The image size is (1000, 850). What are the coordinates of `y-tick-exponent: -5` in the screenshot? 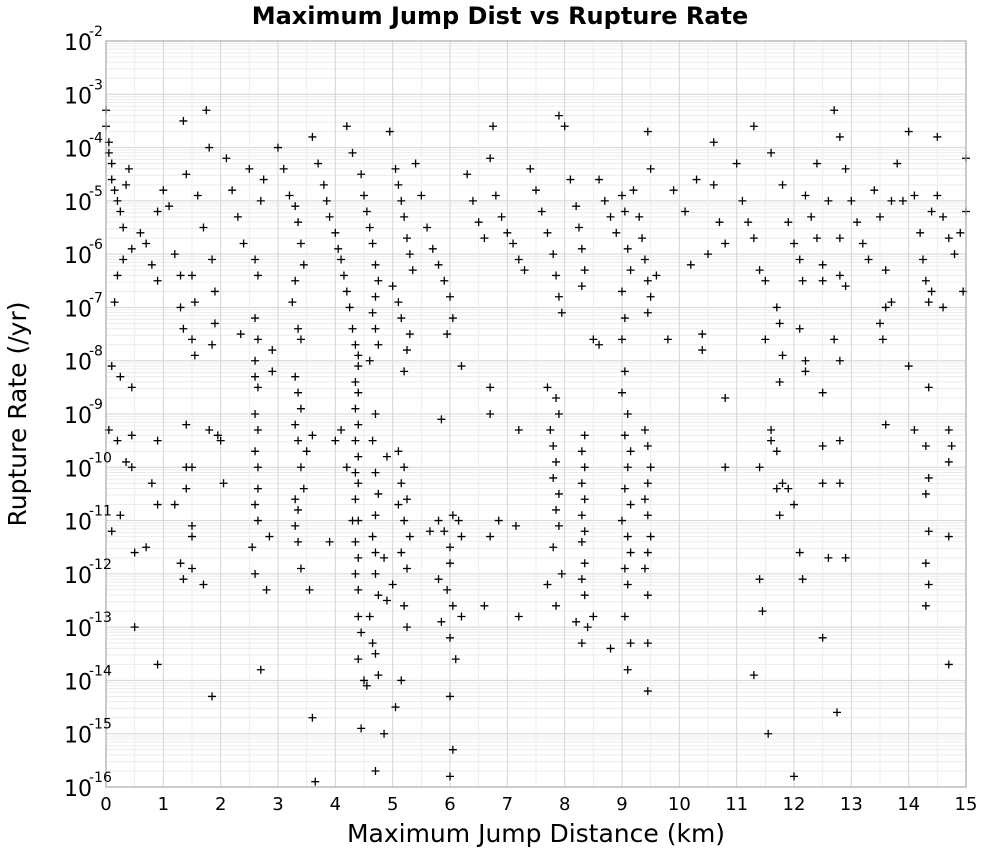 It's located at (96, 192).